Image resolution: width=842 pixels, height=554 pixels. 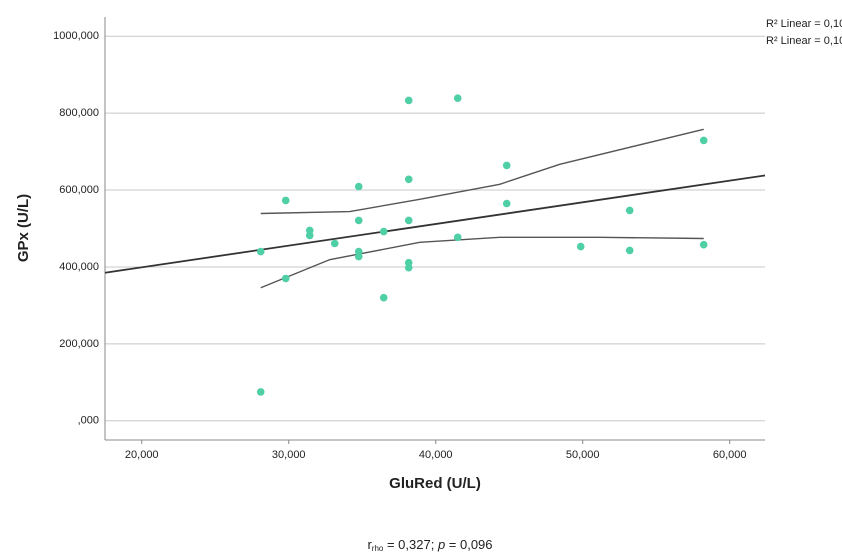 What do you see at coordinates (583, 455) in the screenshot?
I see `x-tick-label: 50,000` at bounding box center [583, 455].